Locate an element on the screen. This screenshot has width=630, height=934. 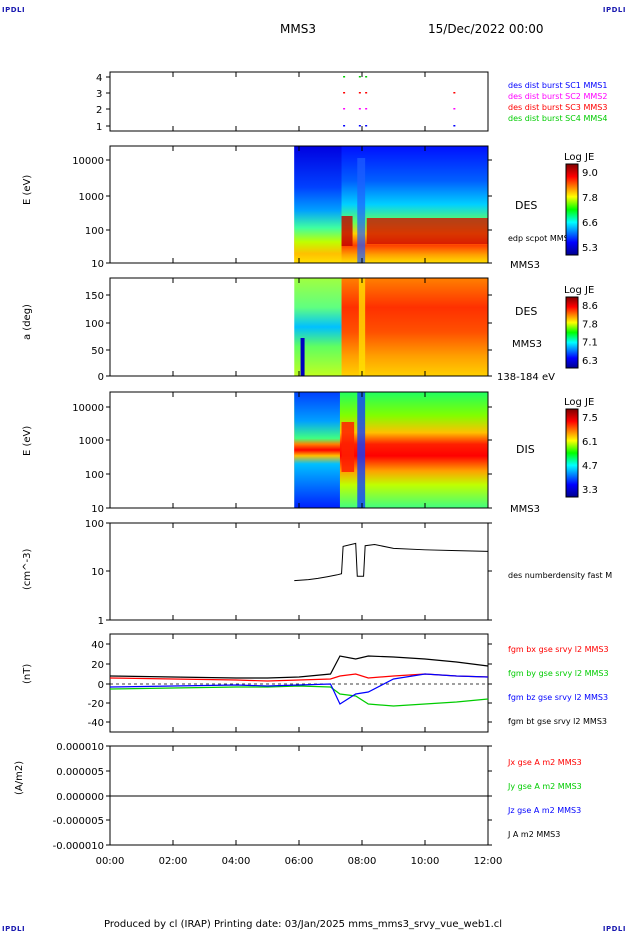
current-ytick-label: 0.000005 is located at coordinates (80, 772).